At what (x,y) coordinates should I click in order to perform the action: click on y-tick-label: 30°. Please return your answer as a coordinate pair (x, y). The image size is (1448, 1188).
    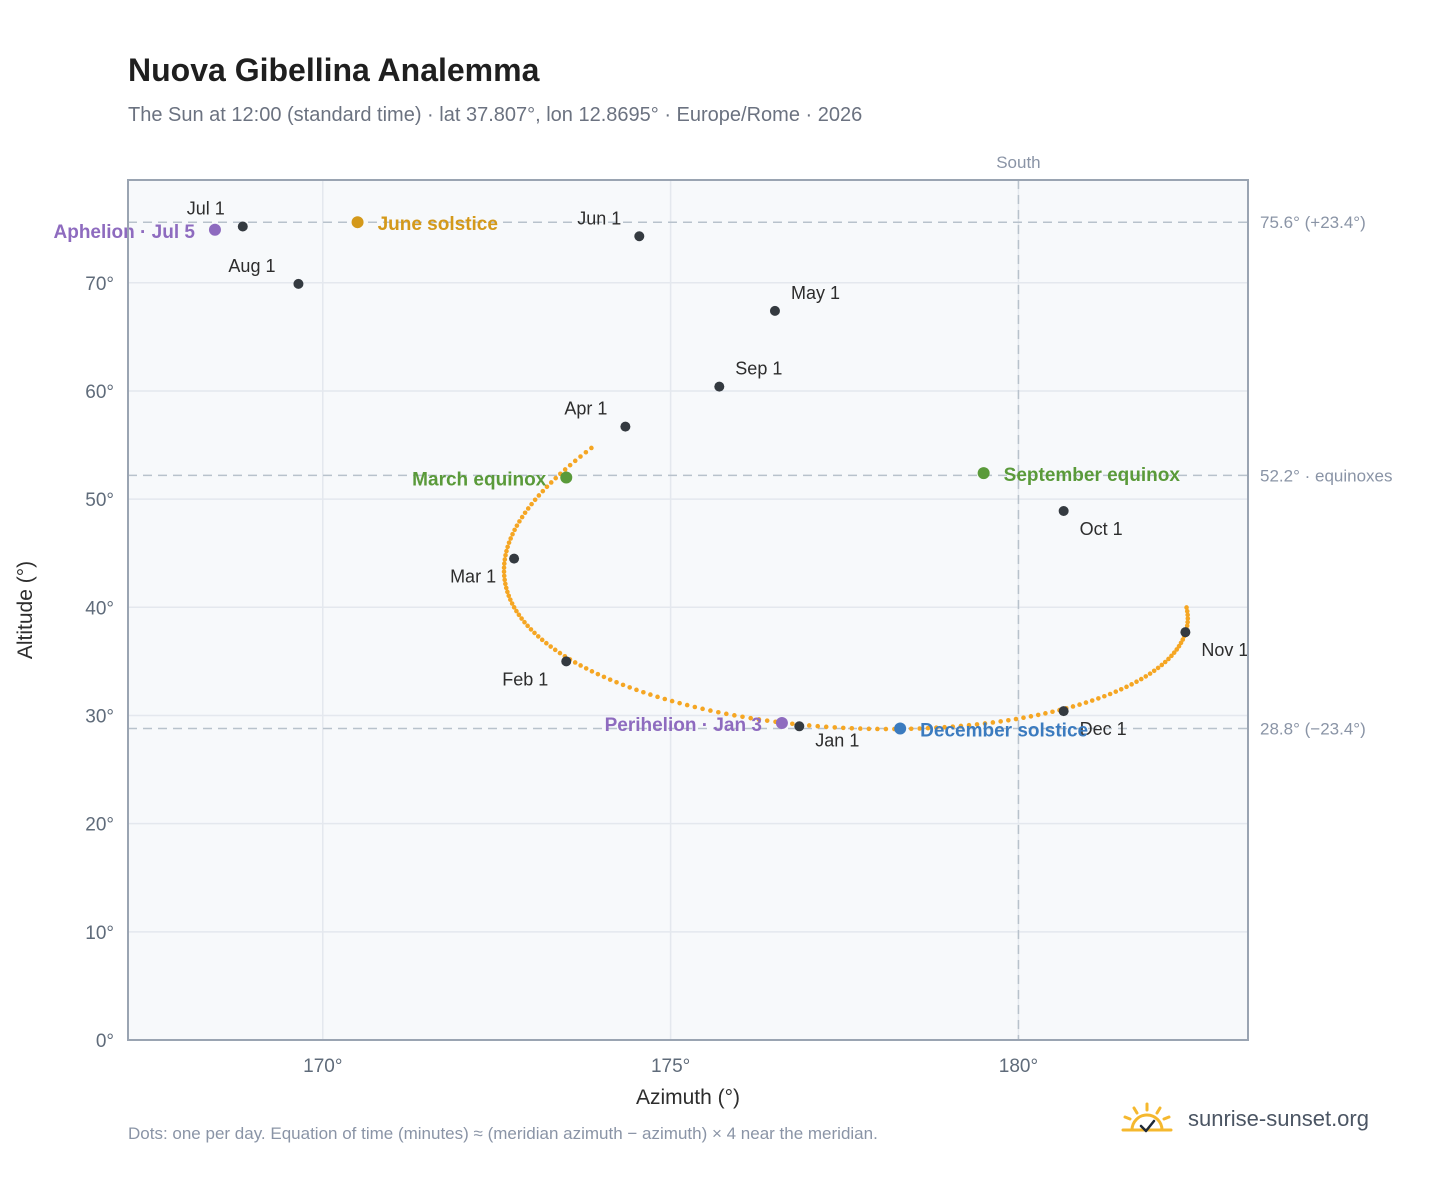
    Looking at the image, I should click on (99, 716).